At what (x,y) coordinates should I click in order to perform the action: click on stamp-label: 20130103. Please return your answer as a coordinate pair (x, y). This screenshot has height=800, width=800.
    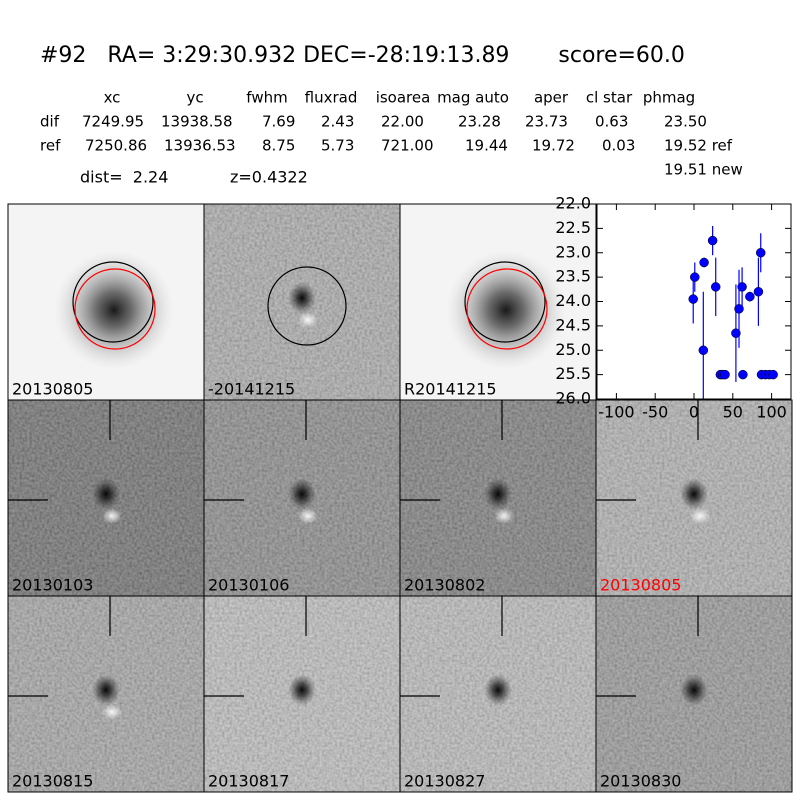
    Looking at the image, I should click on (52, 585).